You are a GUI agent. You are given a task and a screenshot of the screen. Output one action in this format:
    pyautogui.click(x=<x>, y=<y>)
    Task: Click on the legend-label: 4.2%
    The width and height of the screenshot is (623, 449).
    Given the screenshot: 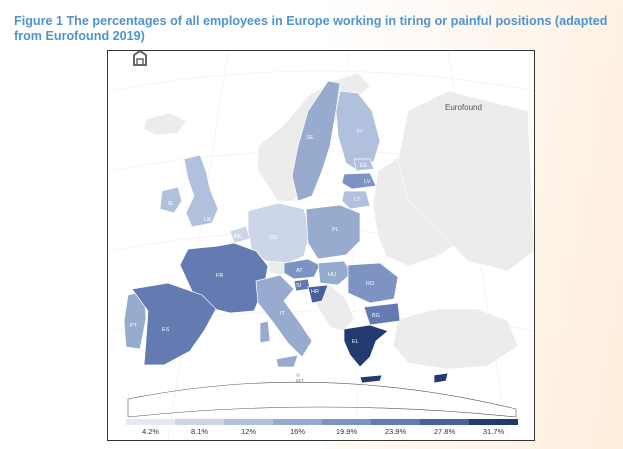 What is the action you would take?
    pyautogui.click(x=150, y=431)
    